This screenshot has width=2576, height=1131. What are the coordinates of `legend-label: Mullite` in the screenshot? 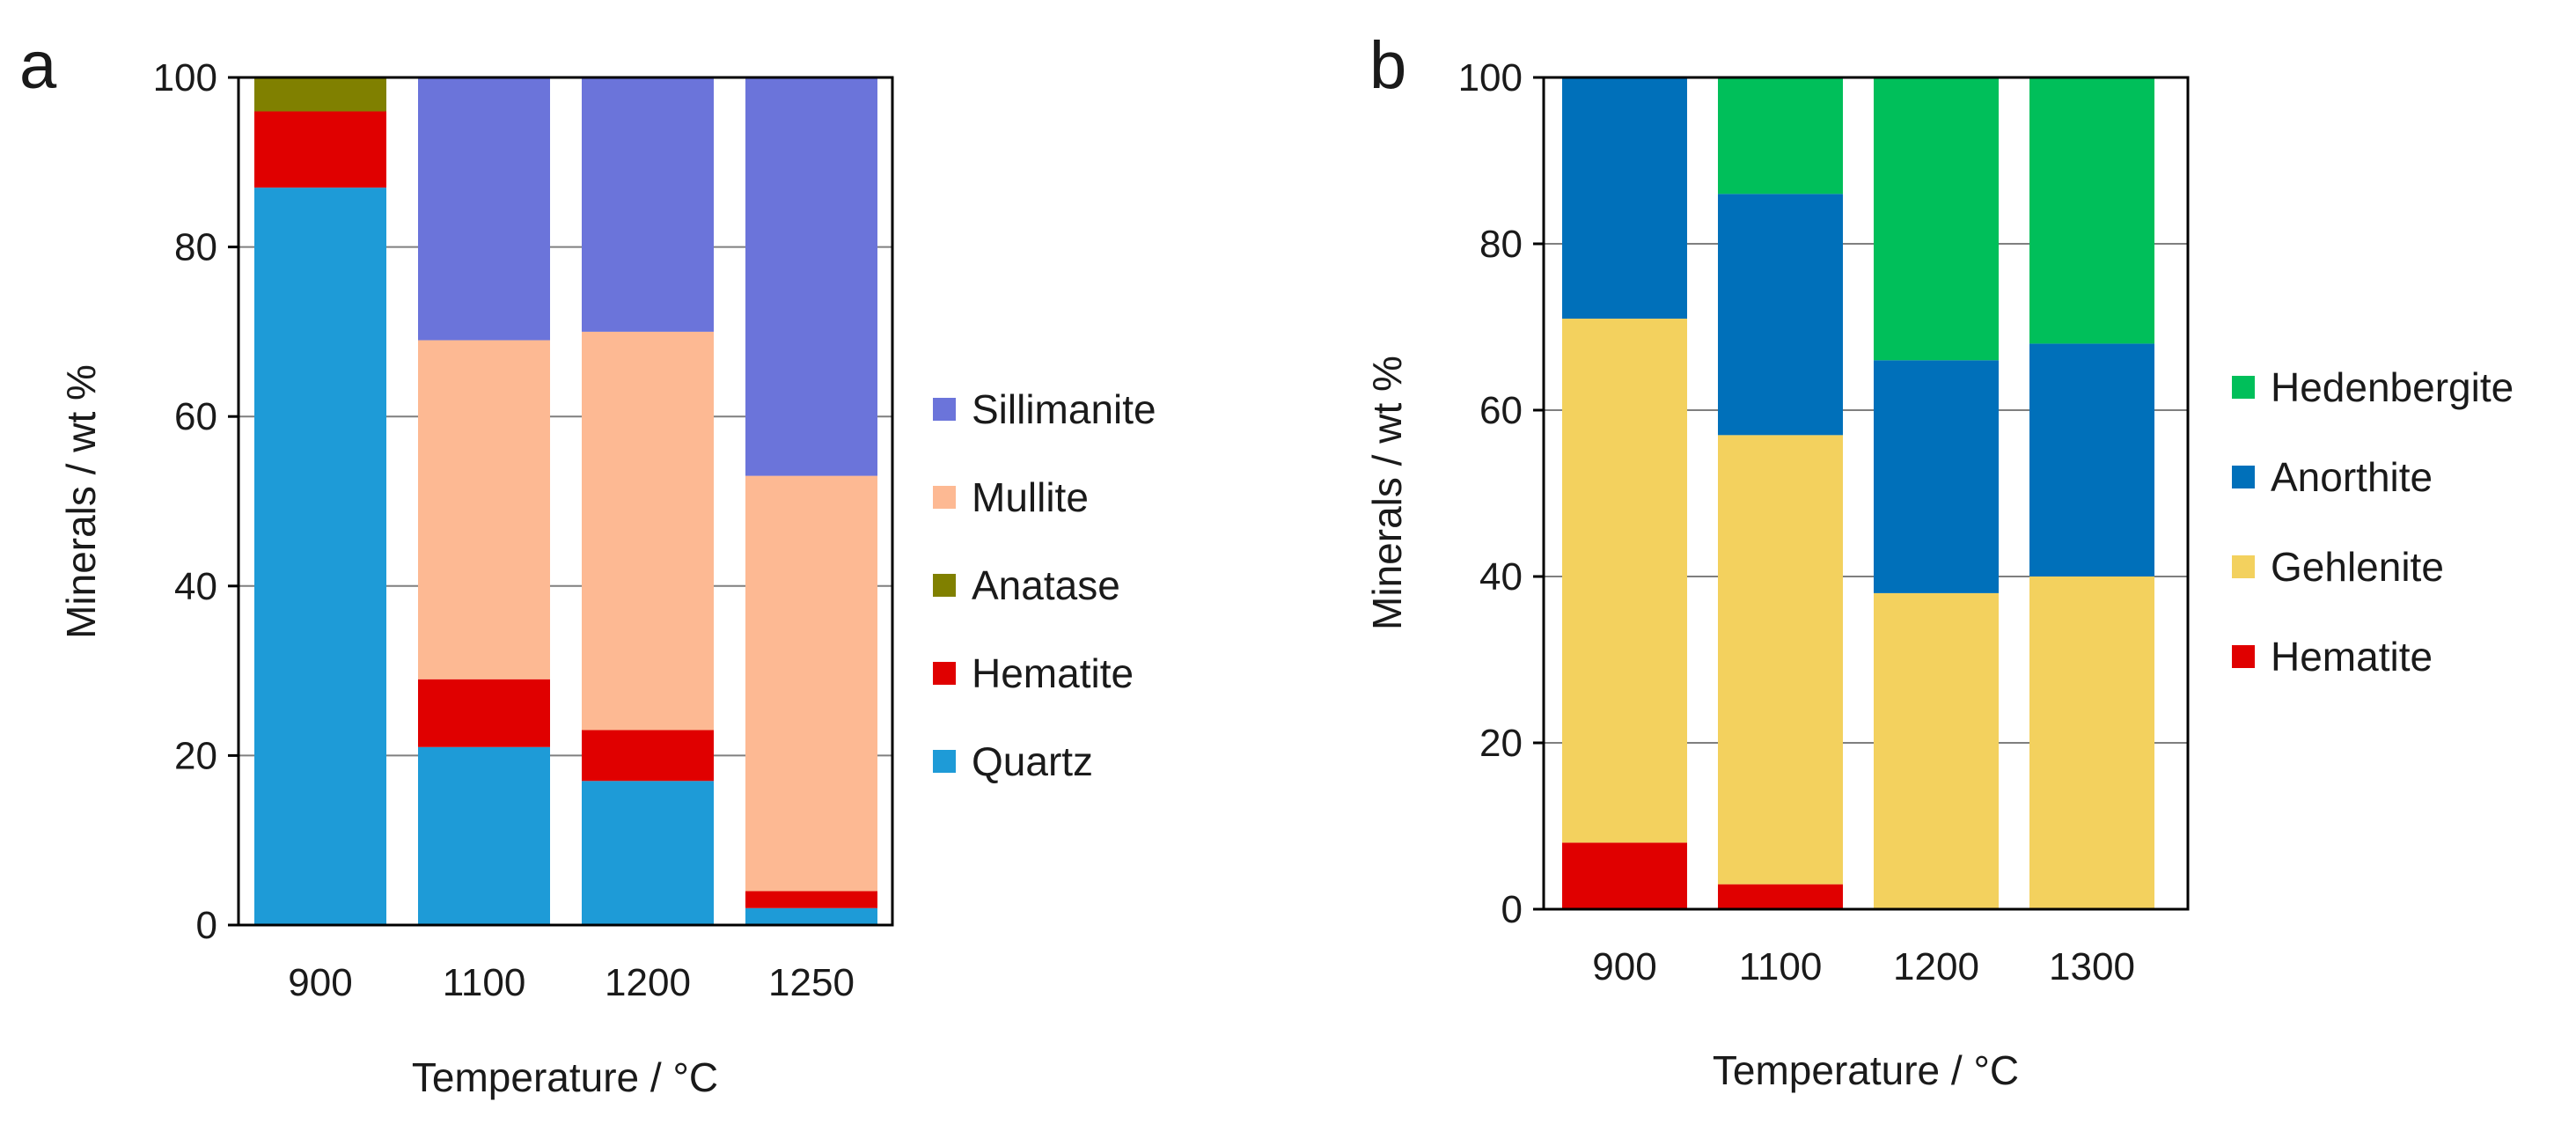 It's located at (1030, 497).